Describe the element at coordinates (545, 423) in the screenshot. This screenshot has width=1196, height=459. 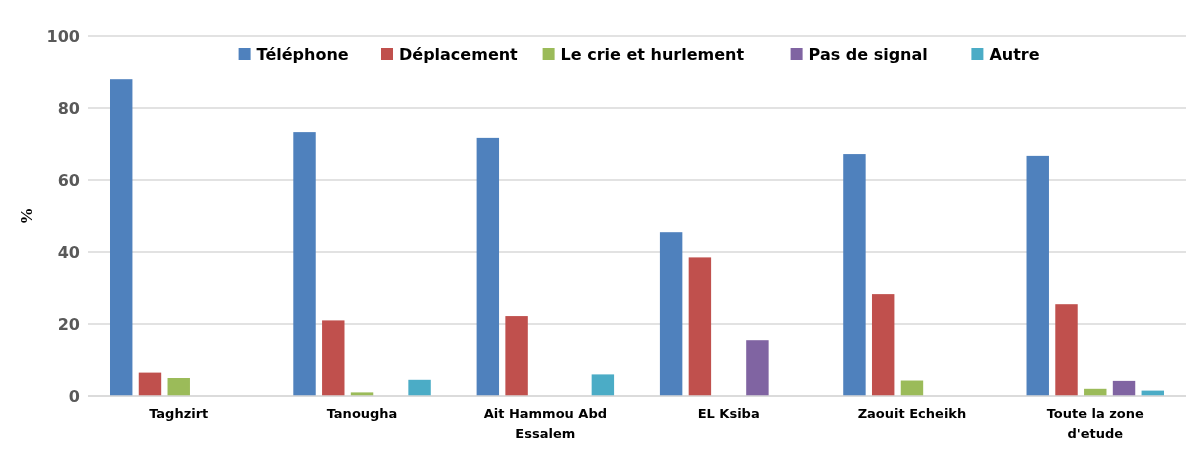
I see `x-tick-label: Ait Hammou Abd Essalem` at that location.